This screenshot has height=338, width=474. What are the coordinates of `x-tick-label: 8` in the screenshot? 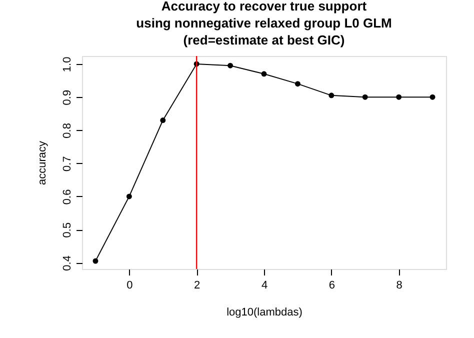 It's located at (399, 286).